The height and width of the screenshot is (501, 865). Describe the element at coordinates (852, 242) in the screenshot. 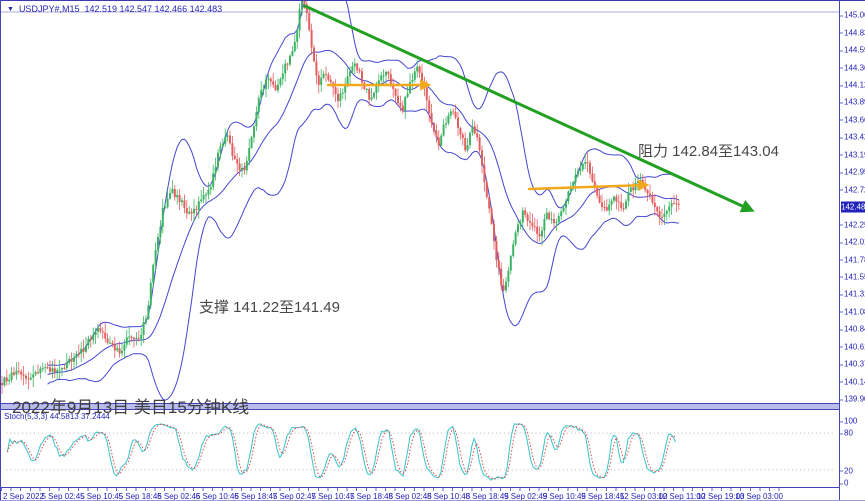

I see `price-axis-label: 142.015` at that location.